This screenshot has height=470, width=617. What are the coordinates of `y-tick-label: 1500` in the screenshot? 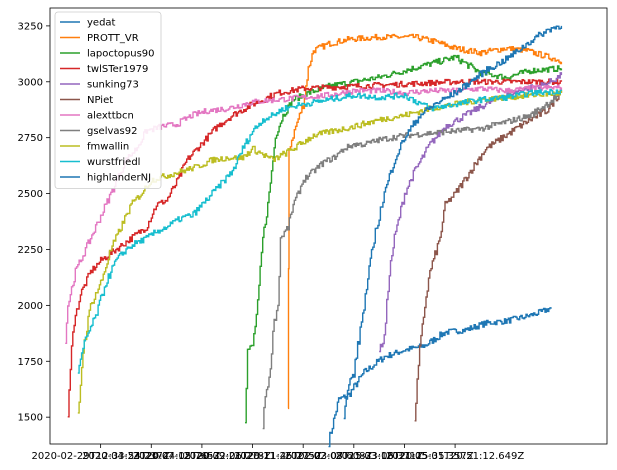 It's located at (30, 418).